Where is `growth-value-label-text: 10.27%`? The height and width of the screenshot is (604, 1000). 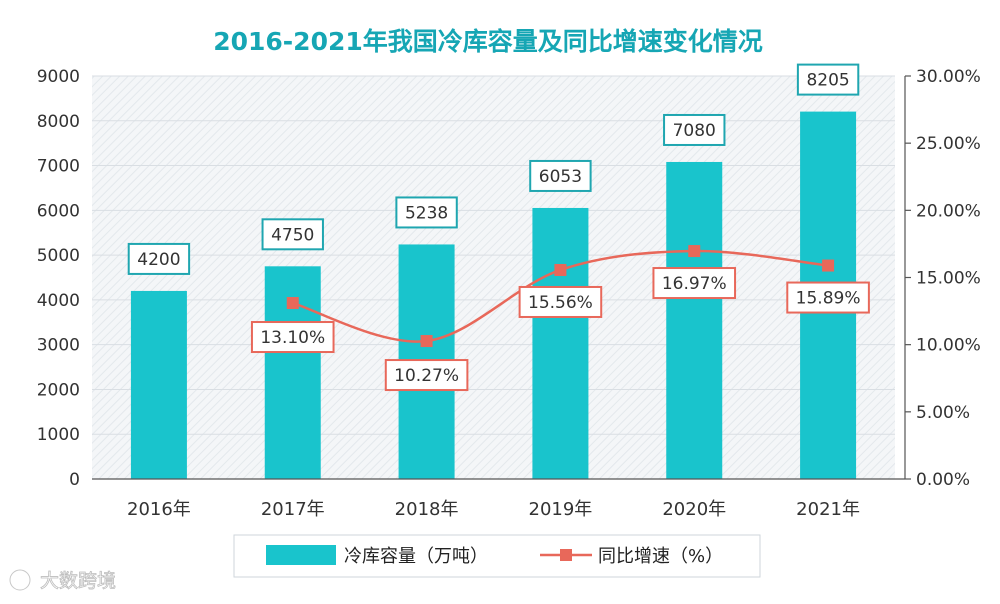 growth-value-label-text: 10.27% is located at coordinates (426, 376).